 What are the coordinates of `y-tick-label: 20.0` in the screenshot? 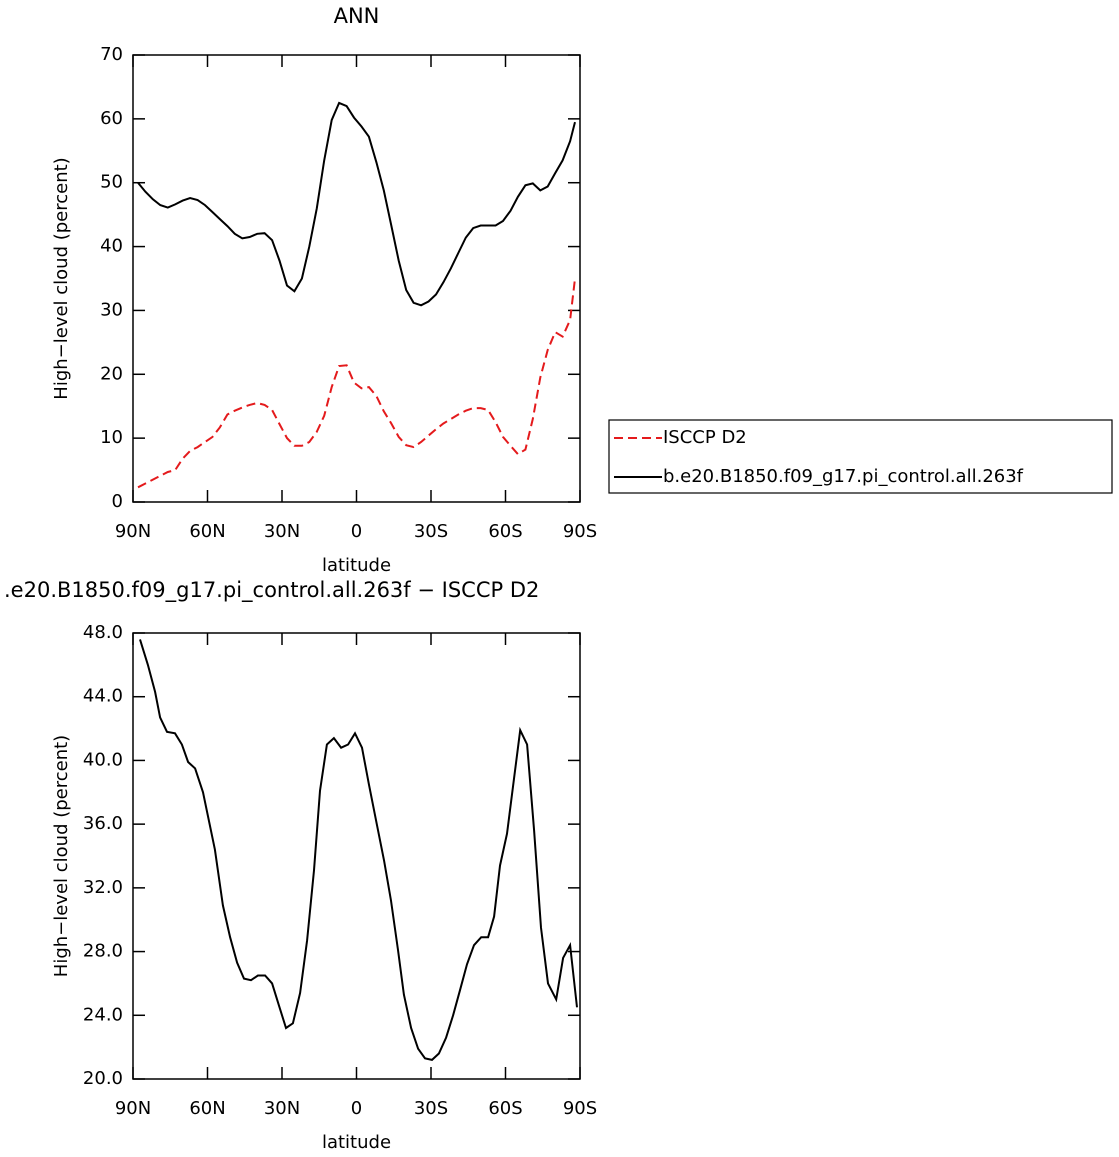 It's located at (103, 1078).